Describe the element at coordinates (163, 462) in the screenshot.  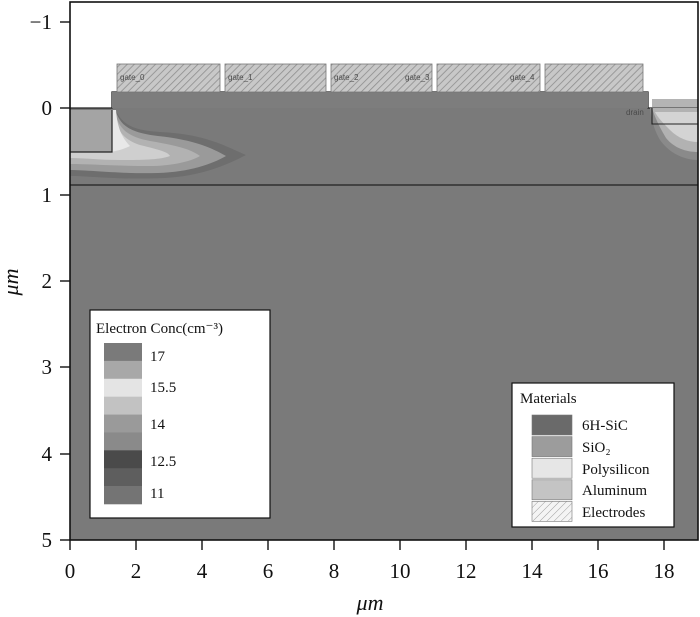
I see `conc-level-label: 12.5` at that location.